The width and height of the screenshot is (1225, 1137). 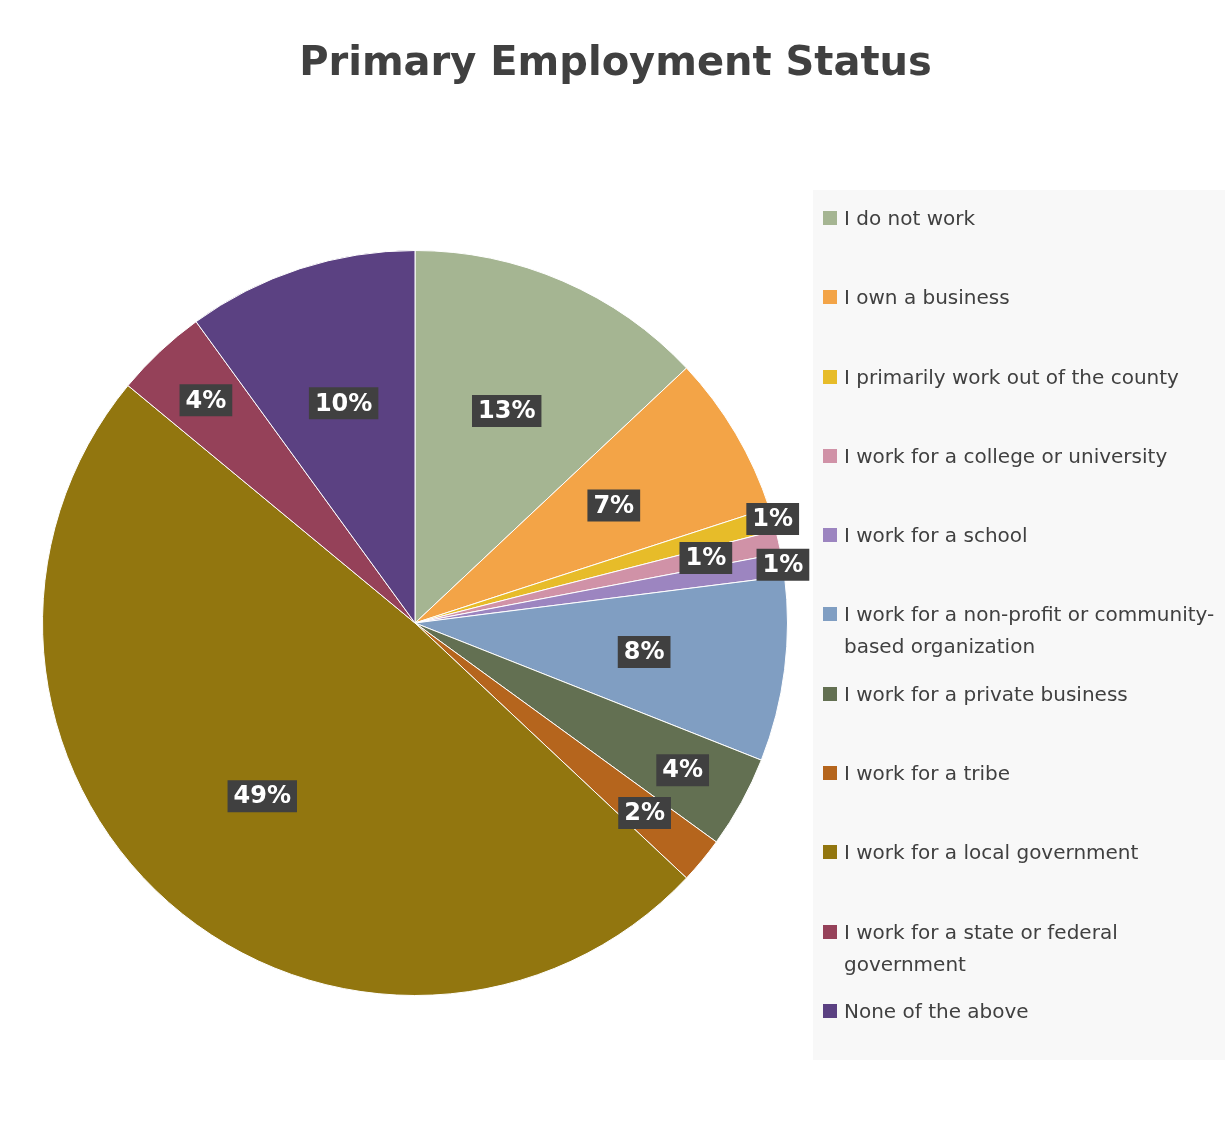 What do you see at coordinates (986, 694) in the screenshot?
I see `legend-label: I work for a private business` at bounding box center [986, 694].